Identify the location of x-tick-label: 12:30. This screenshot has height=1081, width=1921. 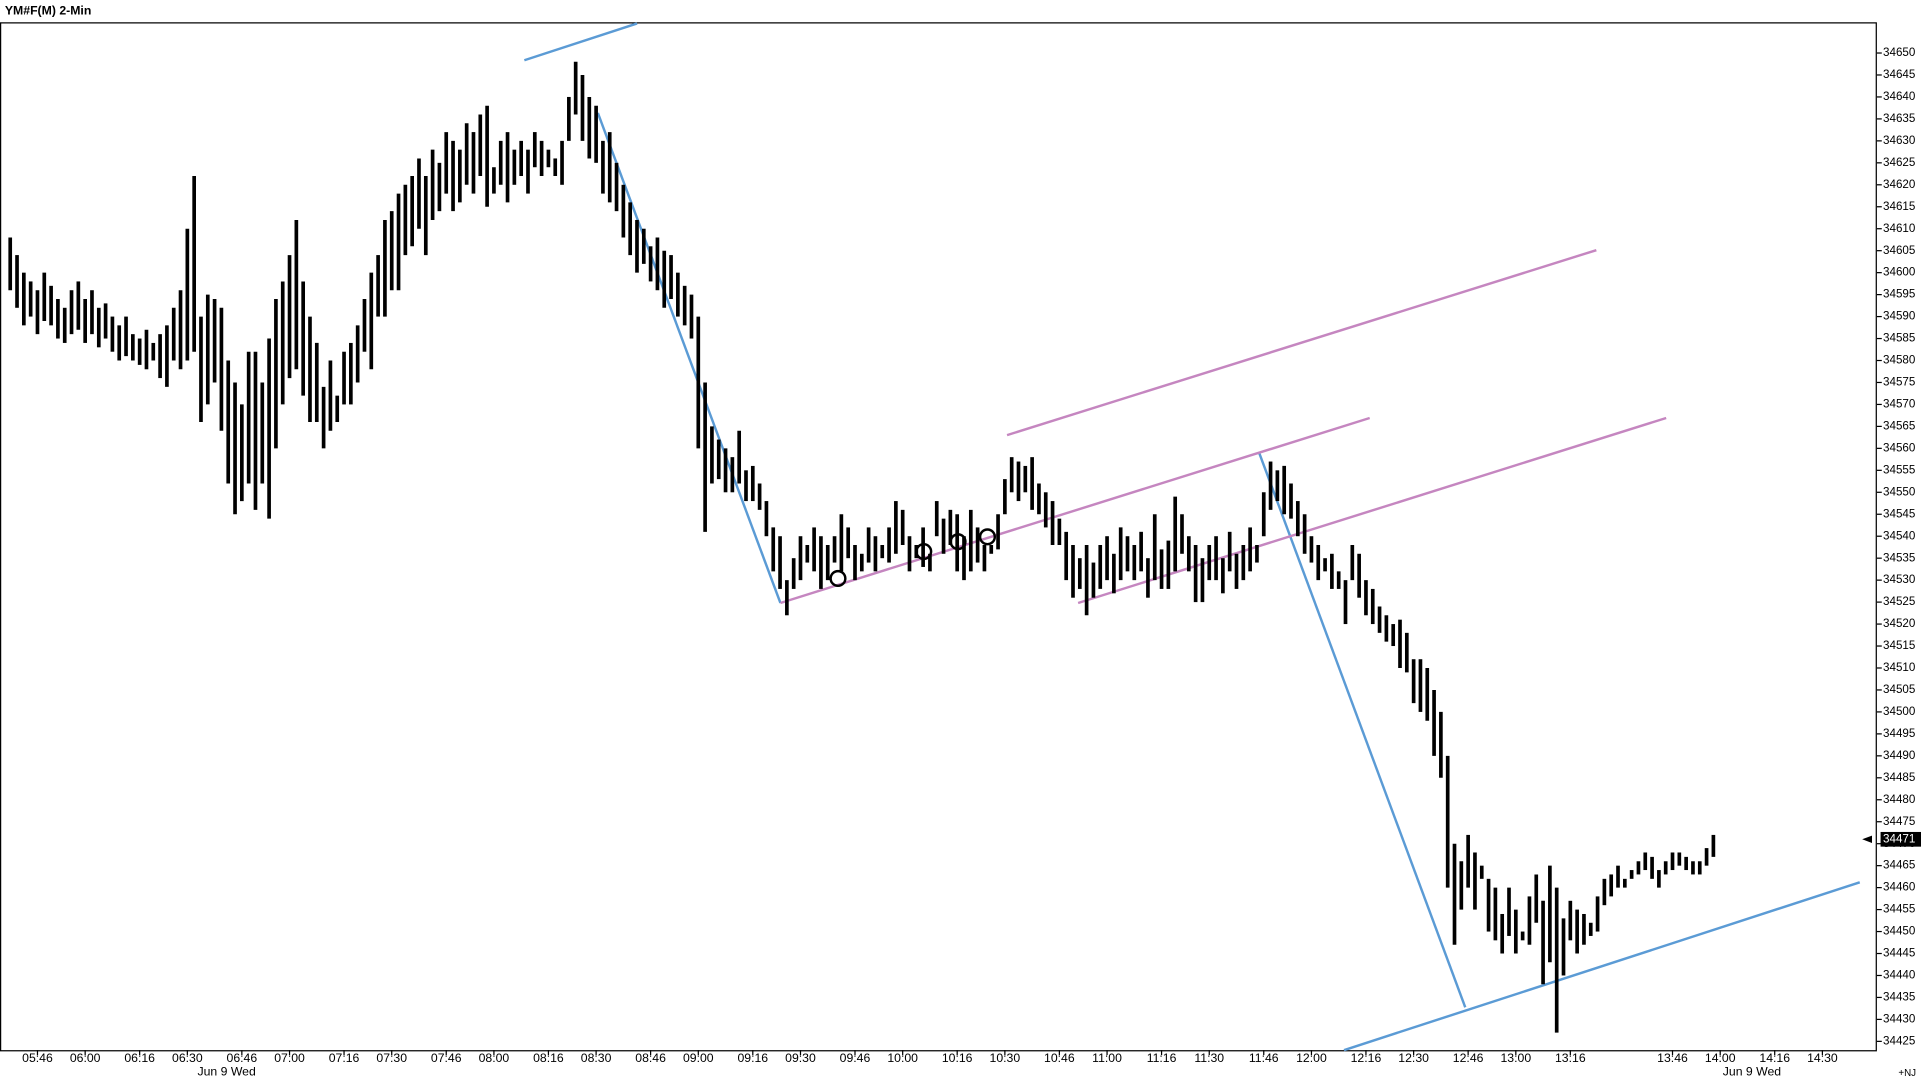
(1413, 1058).